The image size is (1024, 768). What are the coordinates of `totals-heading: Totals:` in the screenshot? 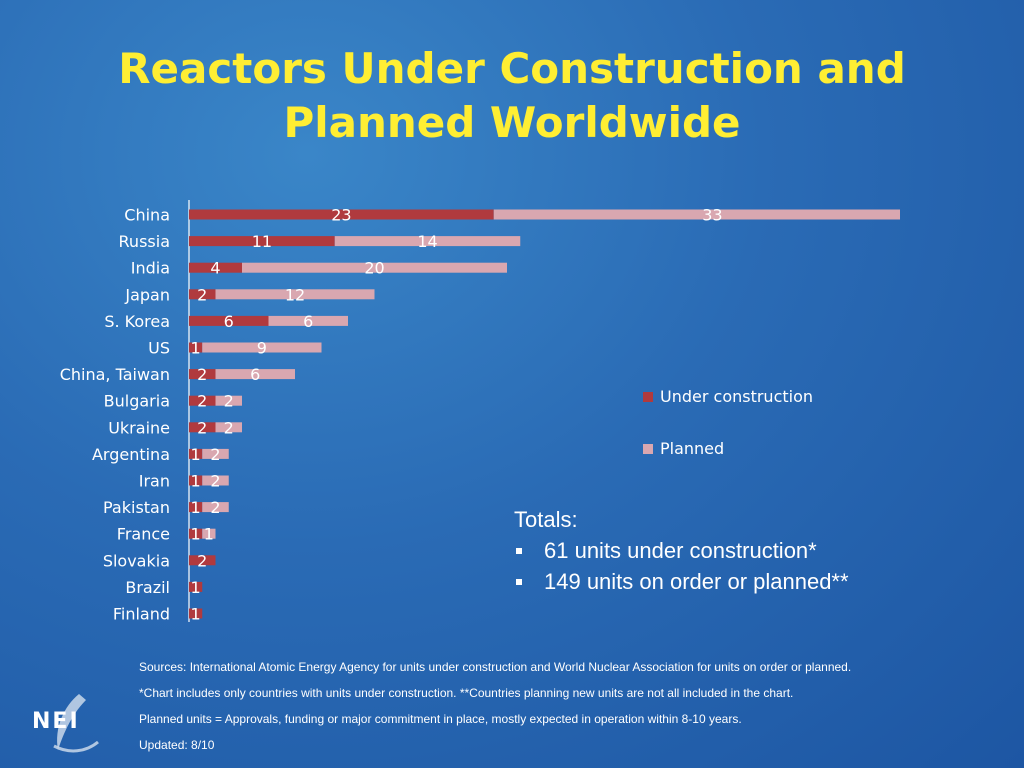 It's located at (546, 519).